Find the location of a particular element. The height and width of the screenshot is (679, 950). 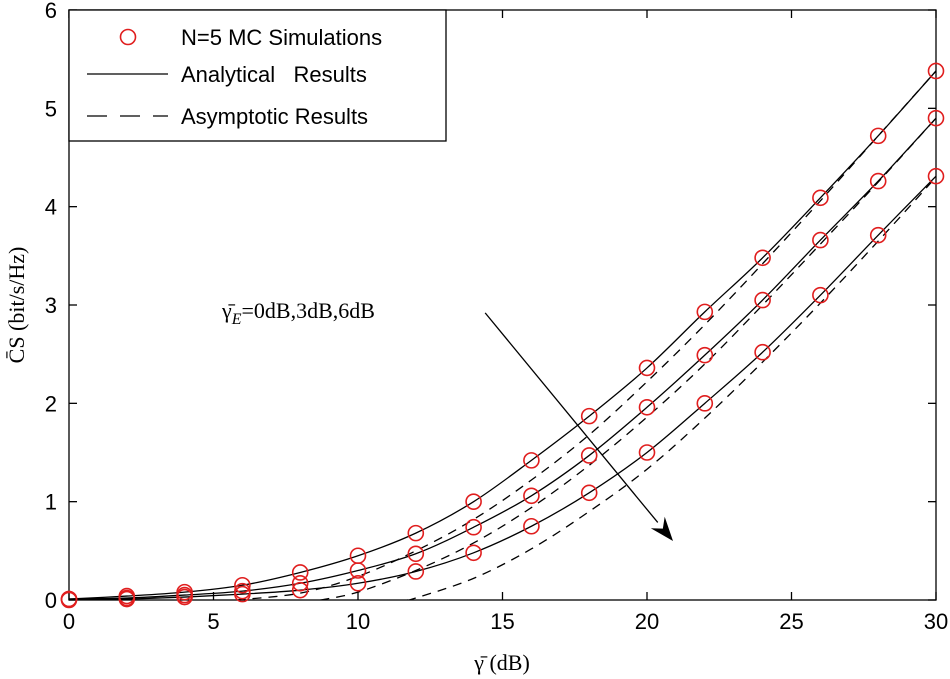

x-tick-label: 25 is located at coordinates (791, 621).